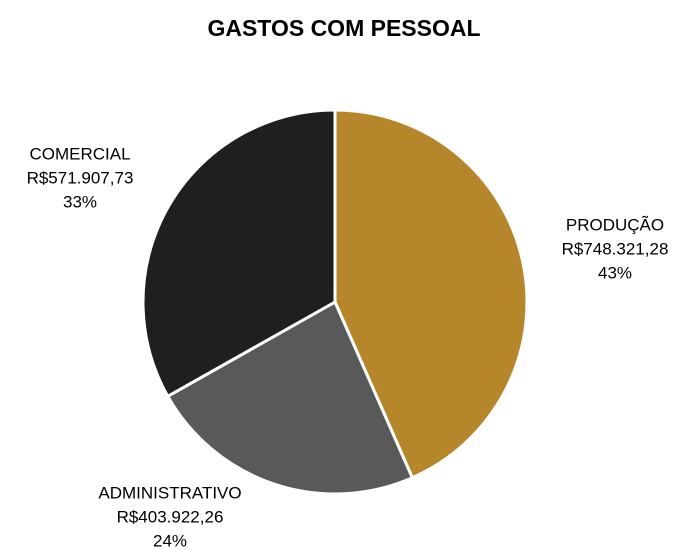 The height and width of the screenshot is (550, 688). I want to click on slice-label: COMERCIAL, so click(79, 153).